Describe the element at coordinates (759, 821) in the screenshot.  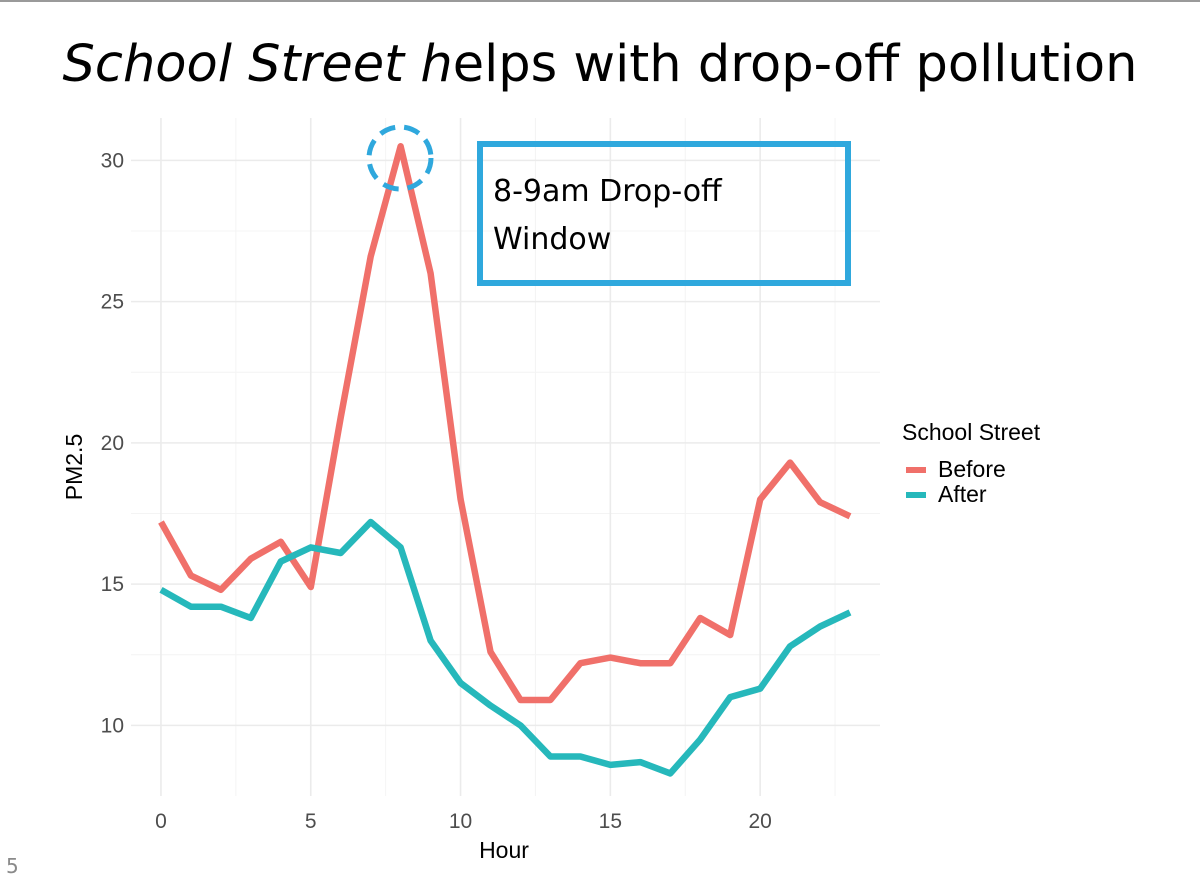
I see `x-tick-label: 20` at that location.